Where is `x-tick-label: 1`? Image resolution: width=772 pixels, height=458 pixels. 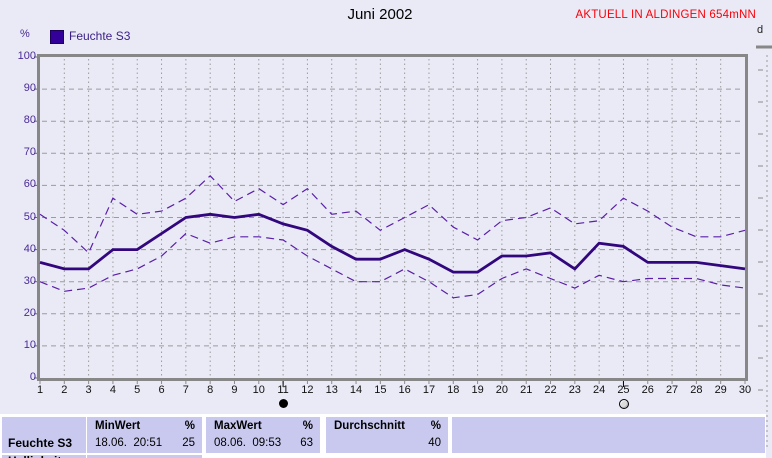
x-tick-label: 1 is located at coordinates (40, 390).